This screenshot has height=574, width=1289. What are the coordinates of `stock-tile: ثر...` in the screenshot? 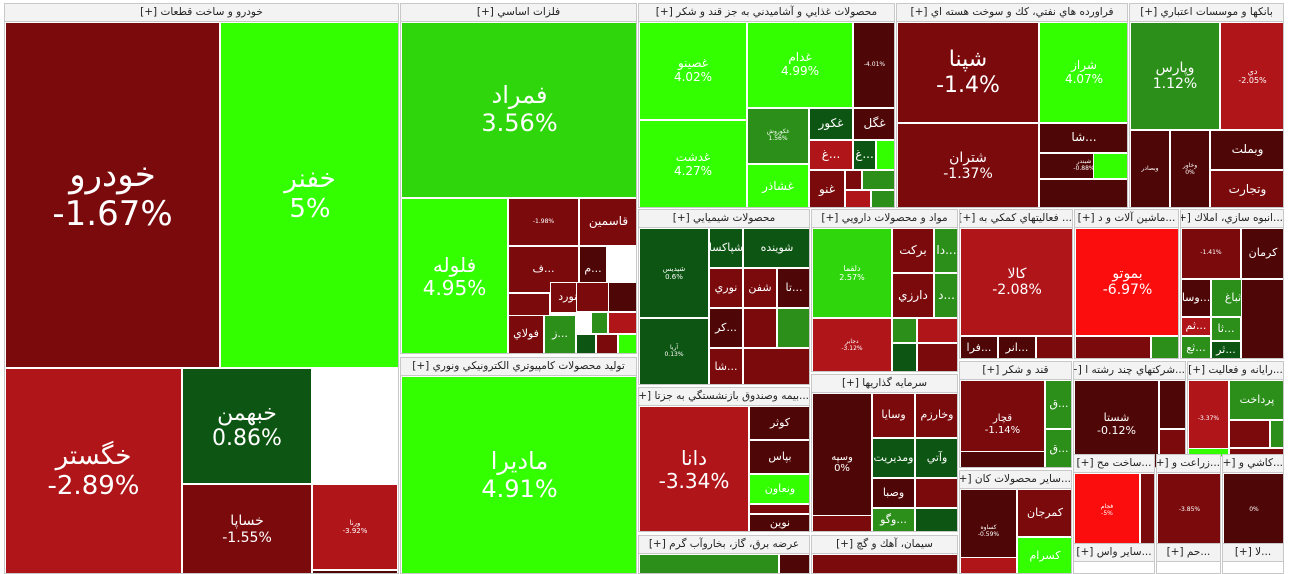 It's located at (1226, 349).